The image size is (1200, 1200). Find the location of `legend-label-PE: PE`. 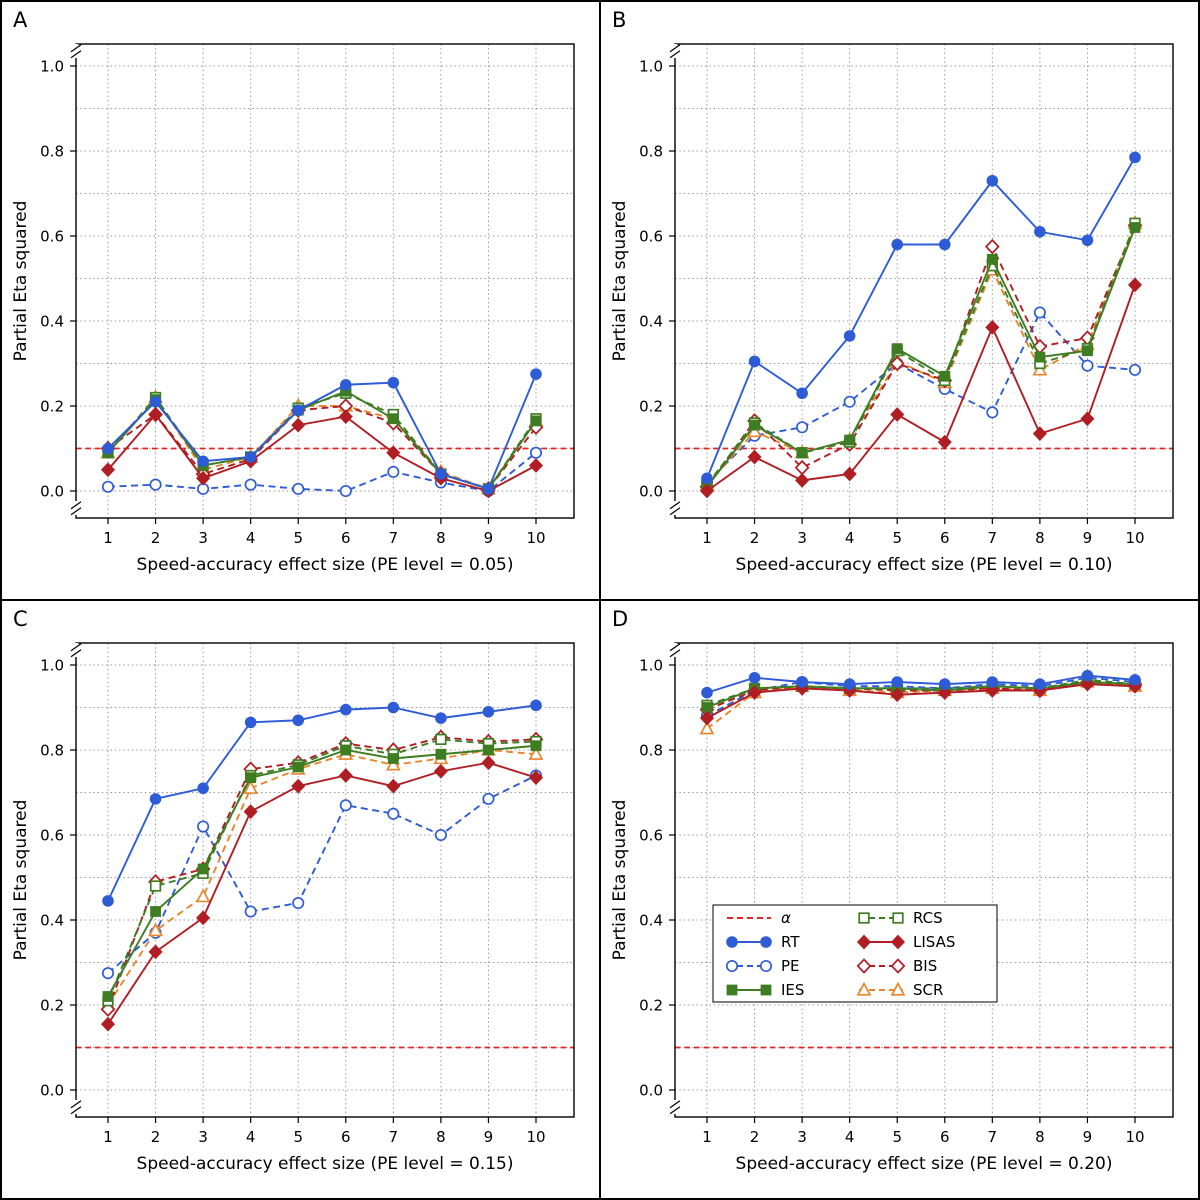

legend-label-PE: PE is located at coordinates (790, 966).